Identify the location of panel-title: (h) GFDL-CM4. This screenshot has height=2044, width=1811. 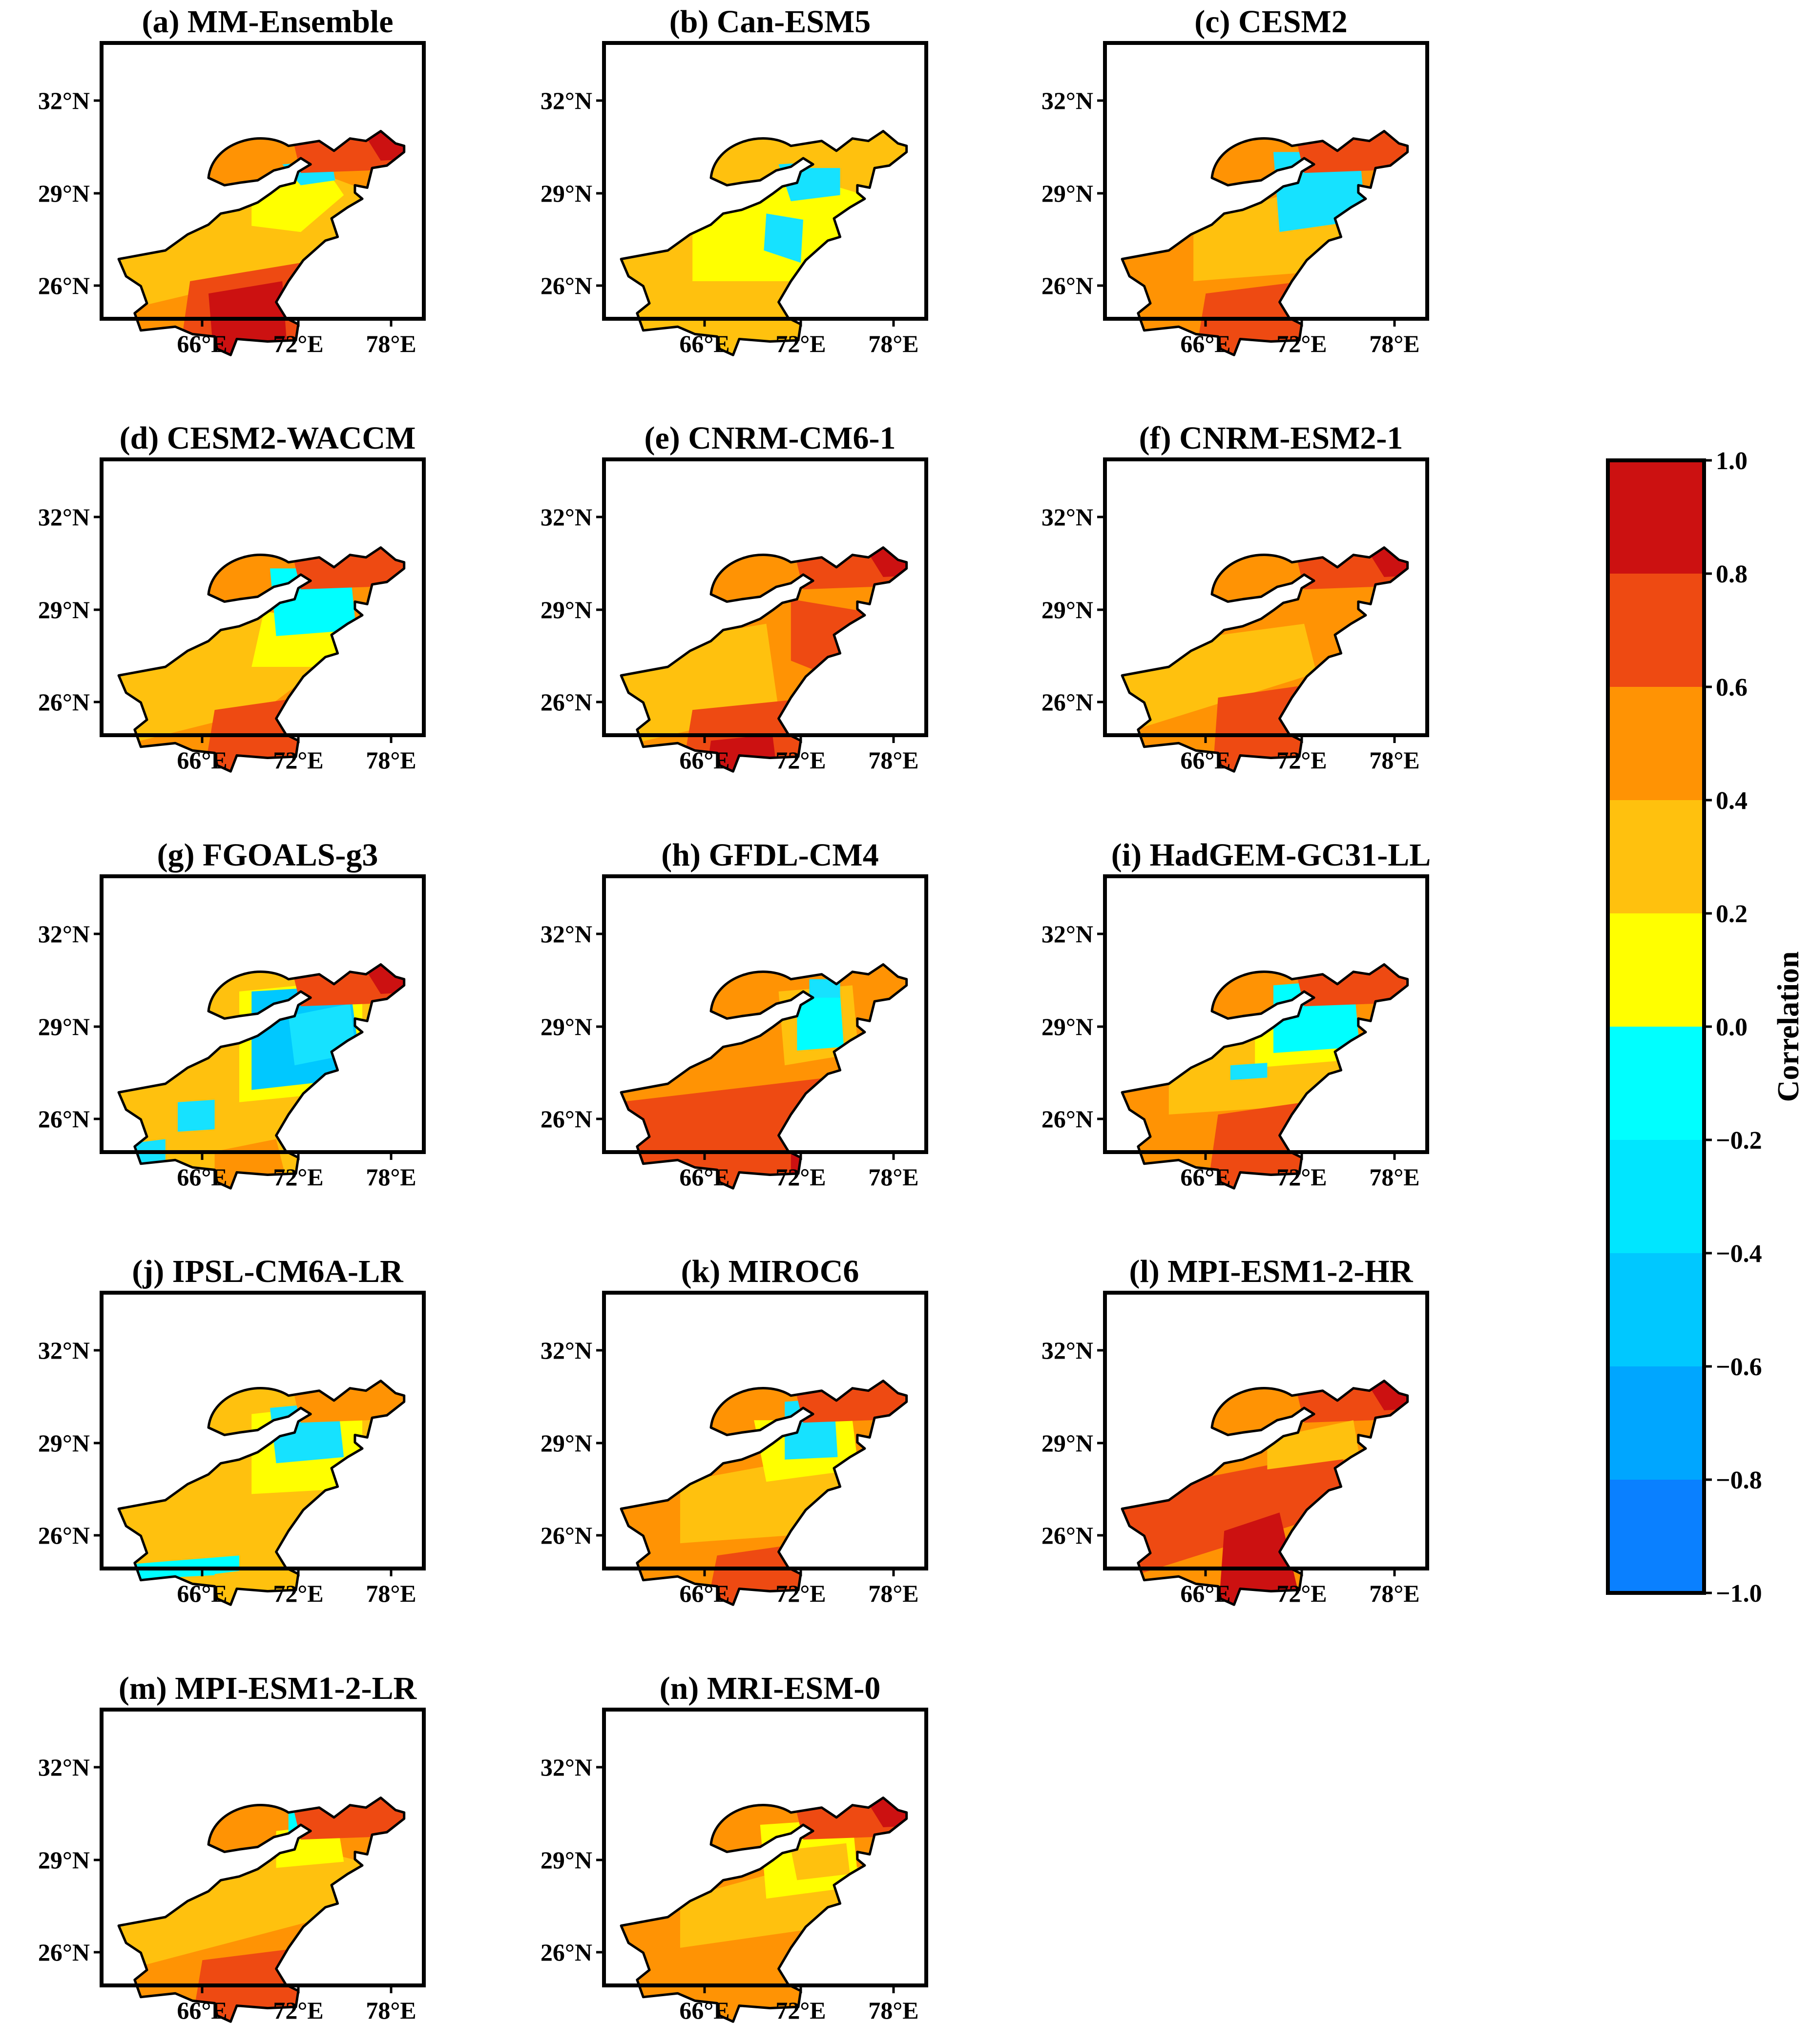
(770, 855).